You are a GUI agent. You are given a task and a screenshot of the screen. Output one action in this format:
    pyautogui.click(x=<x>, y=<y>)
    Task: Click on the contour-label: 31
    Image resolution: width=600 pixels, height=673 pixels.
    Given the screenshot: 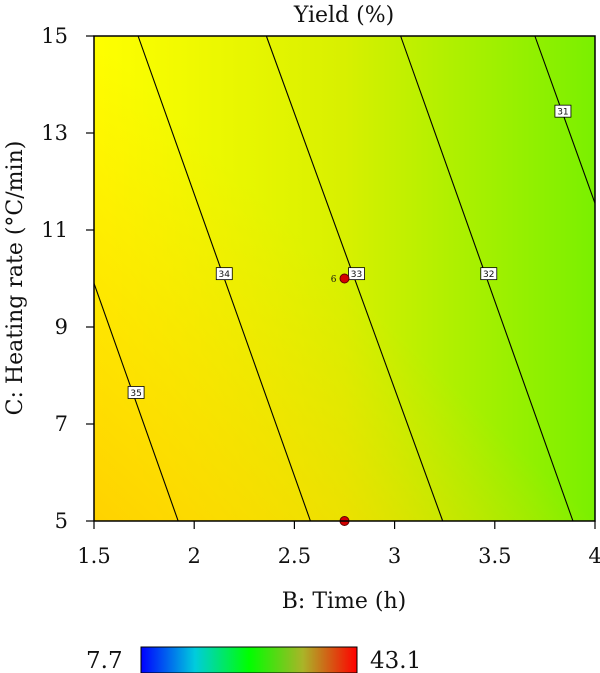 What is the action you would take?
    pyautogui.click(x=562, y=113)
    